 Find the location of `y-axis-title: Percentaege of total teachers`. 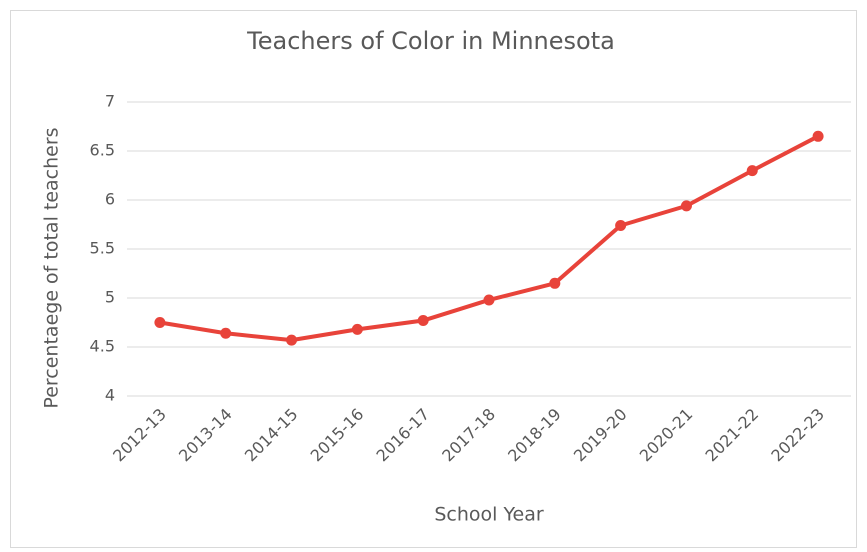

y-axis-title: Percentaege of total teachers is located at coordinates (52, 267).